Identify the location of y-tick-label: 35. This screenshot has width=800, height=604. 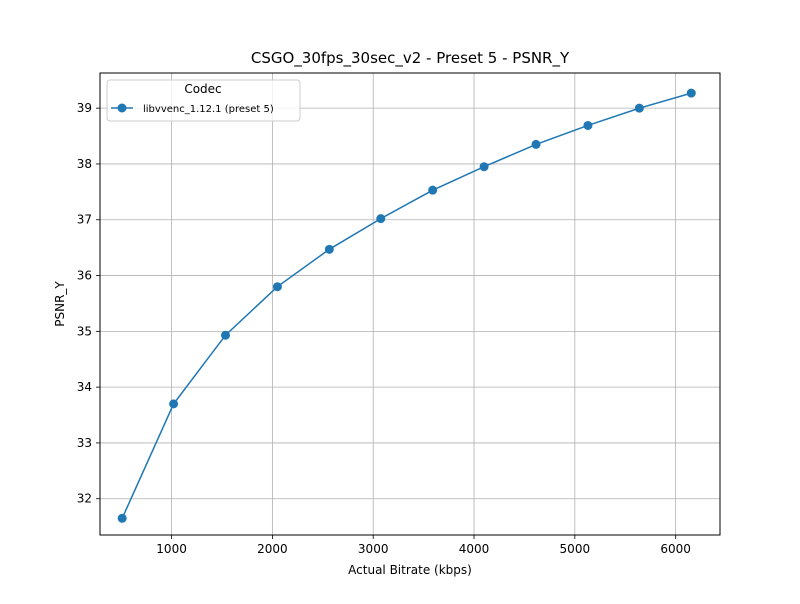
(84, 331).